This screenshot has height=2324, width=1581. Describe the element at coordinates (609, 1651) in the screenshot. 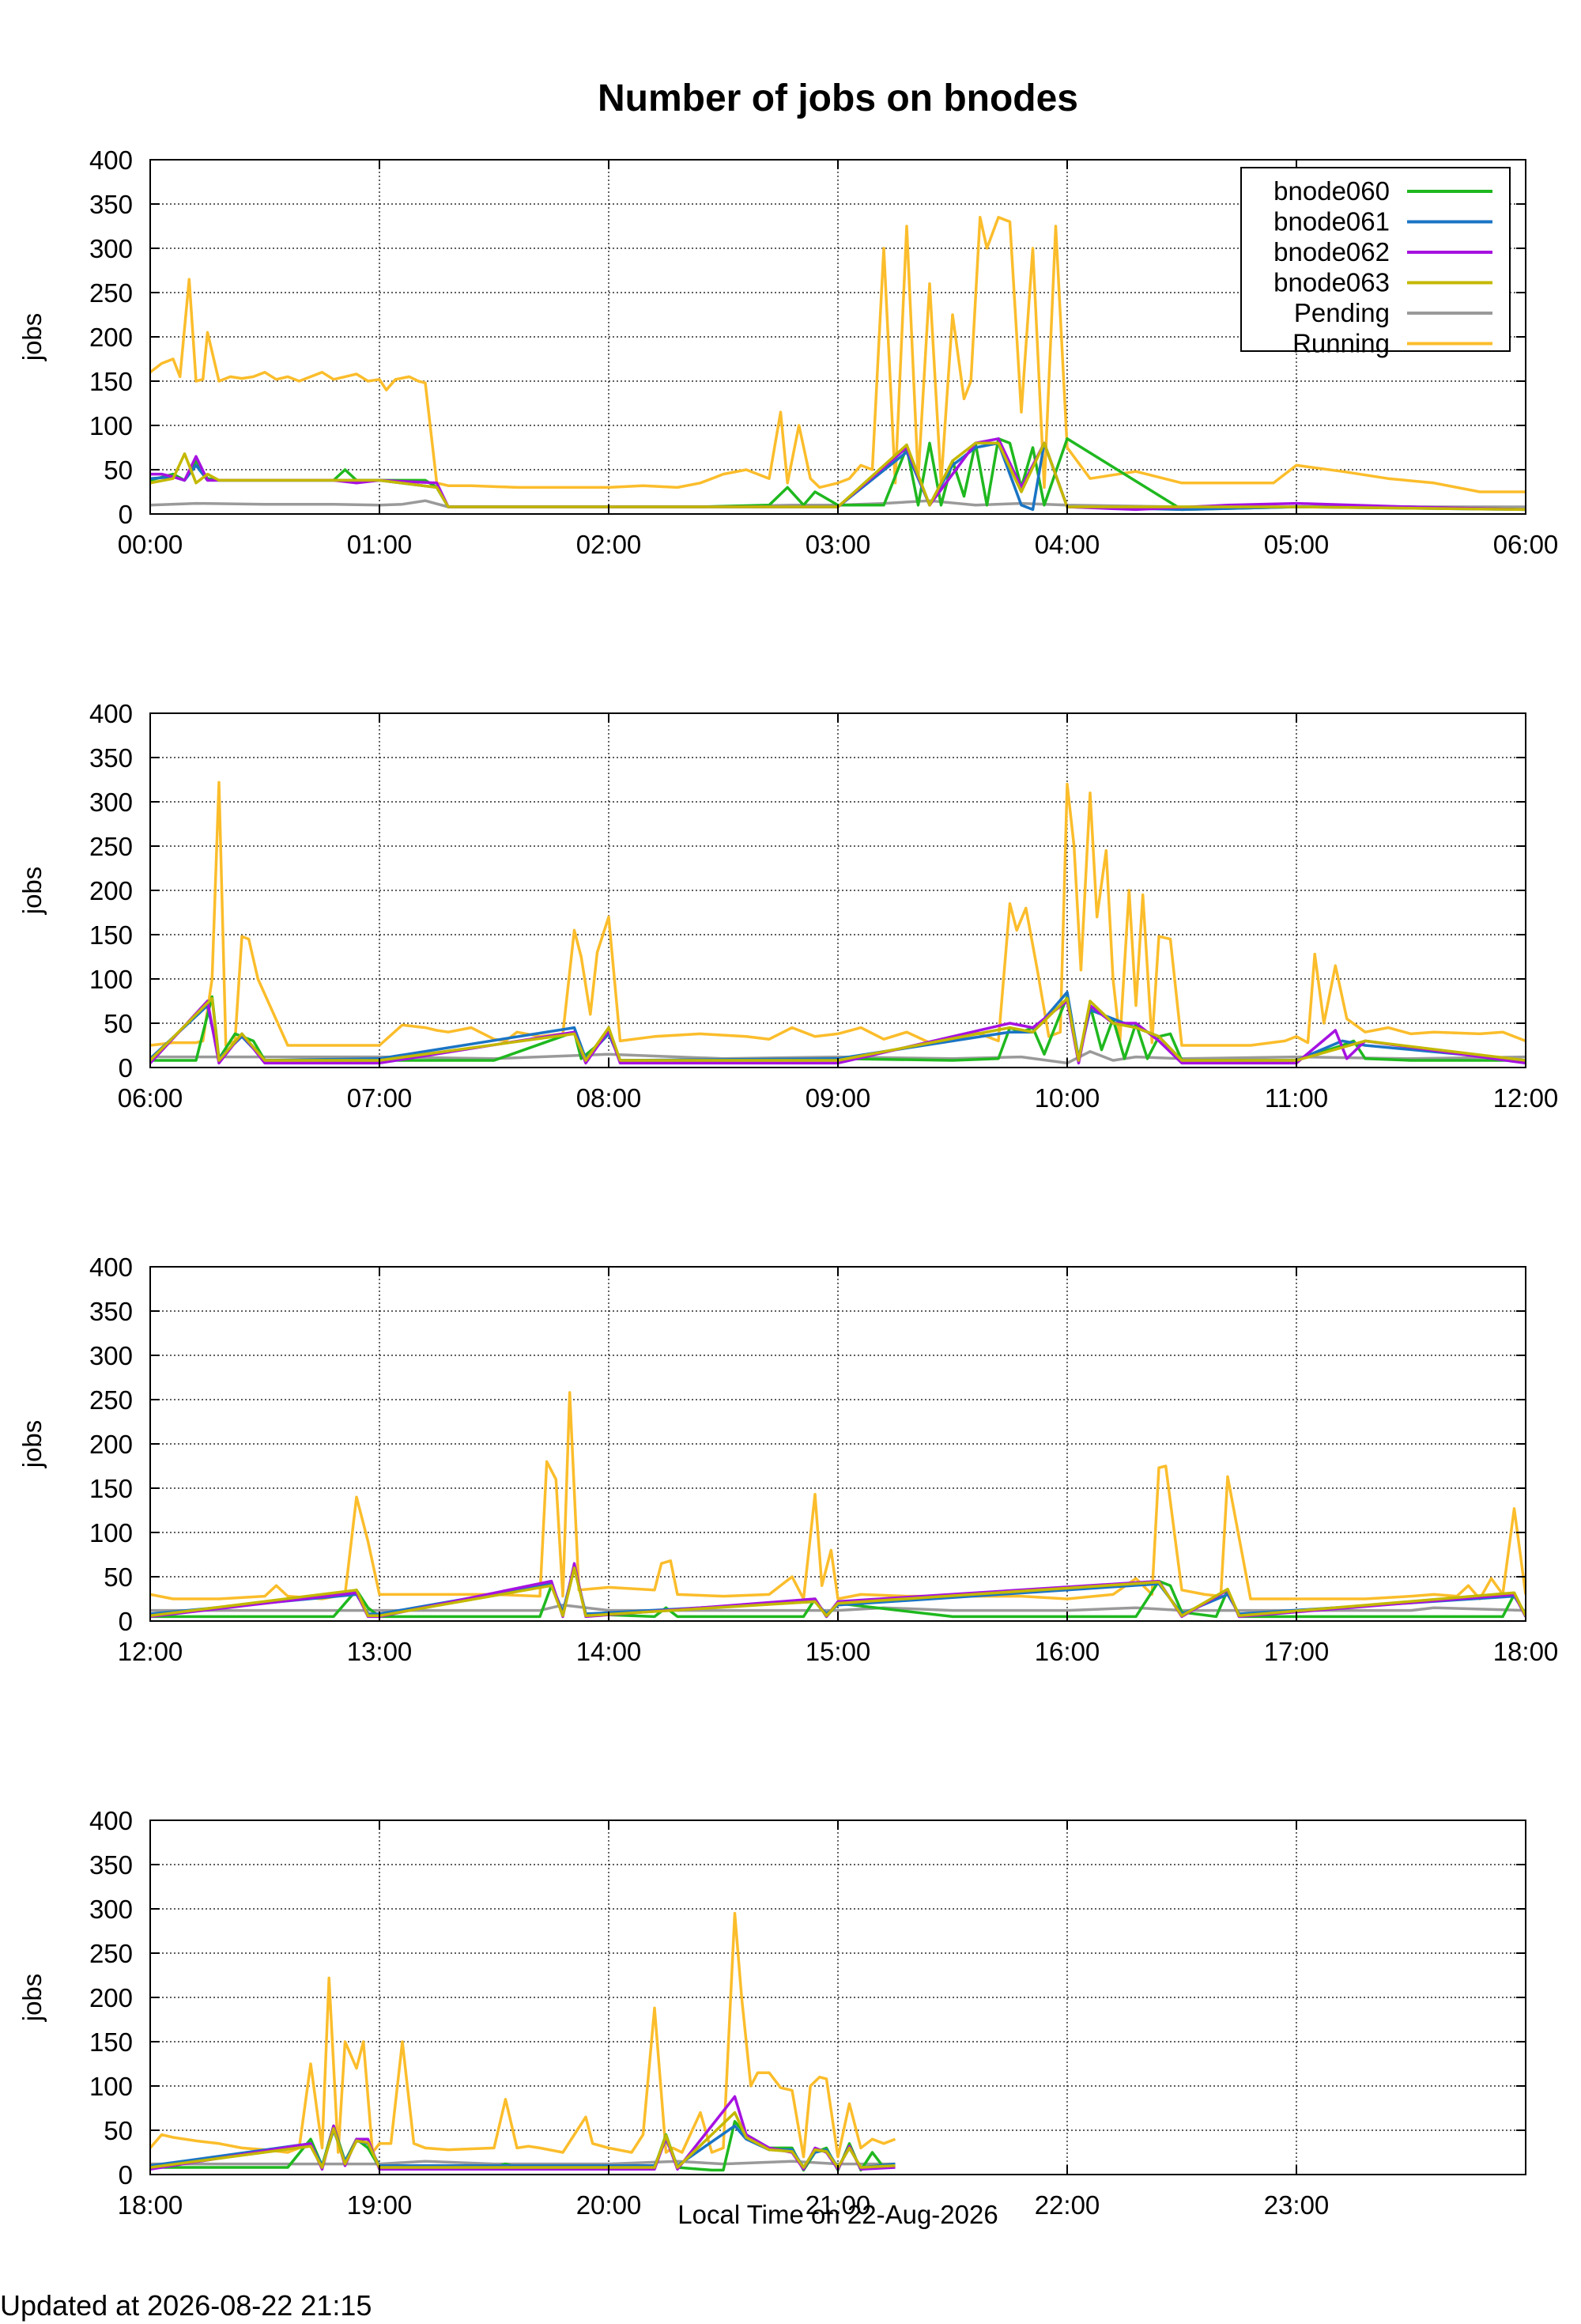

I see `x-tick-label: 14:00` at that location.